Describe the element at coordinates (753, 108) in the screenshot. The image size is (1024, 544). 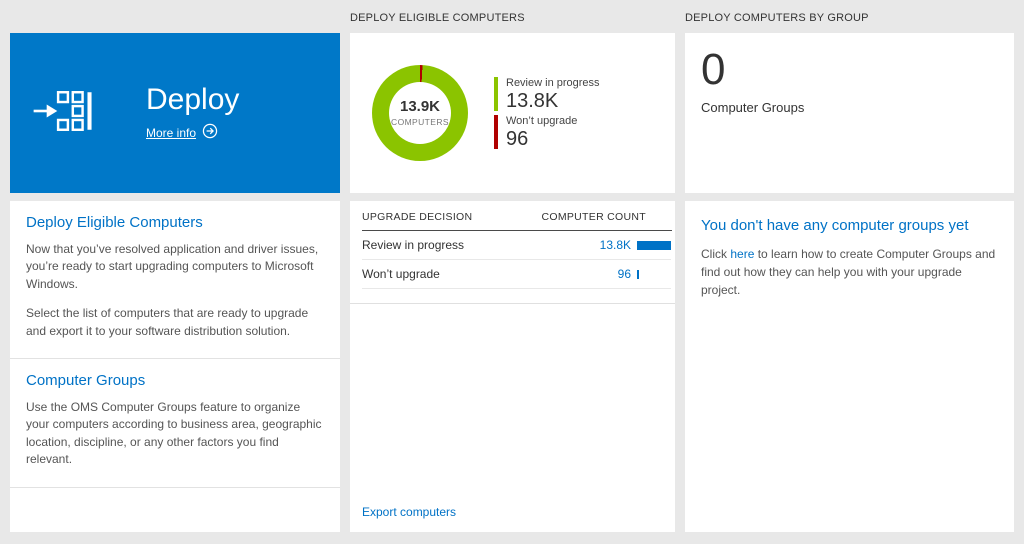
I see `computer-groups-count-label: Computer Groups` at that location.